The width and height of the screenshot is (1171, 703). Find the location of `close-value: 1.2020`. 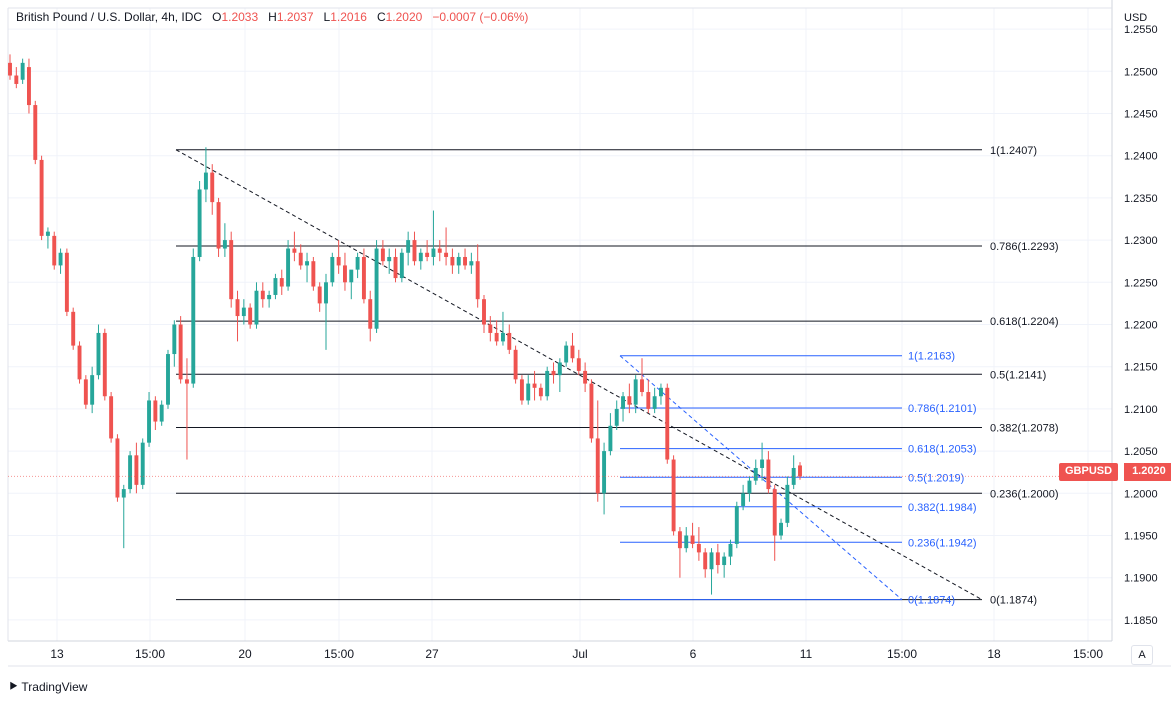

close-value: 1.2020 is located at coordinates (404, 17).